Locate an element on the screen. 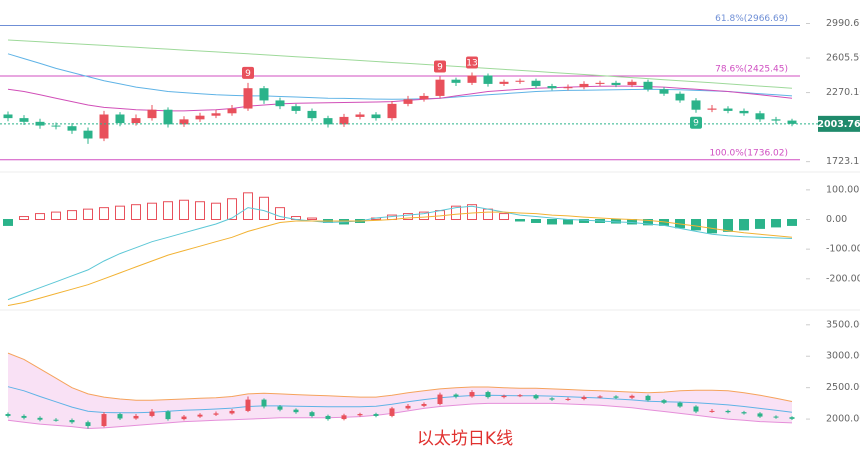 Image resolution: width=860 pixels, height=453 pixels. y-tick-label: 0.00 is located at coordinates (836, 219).